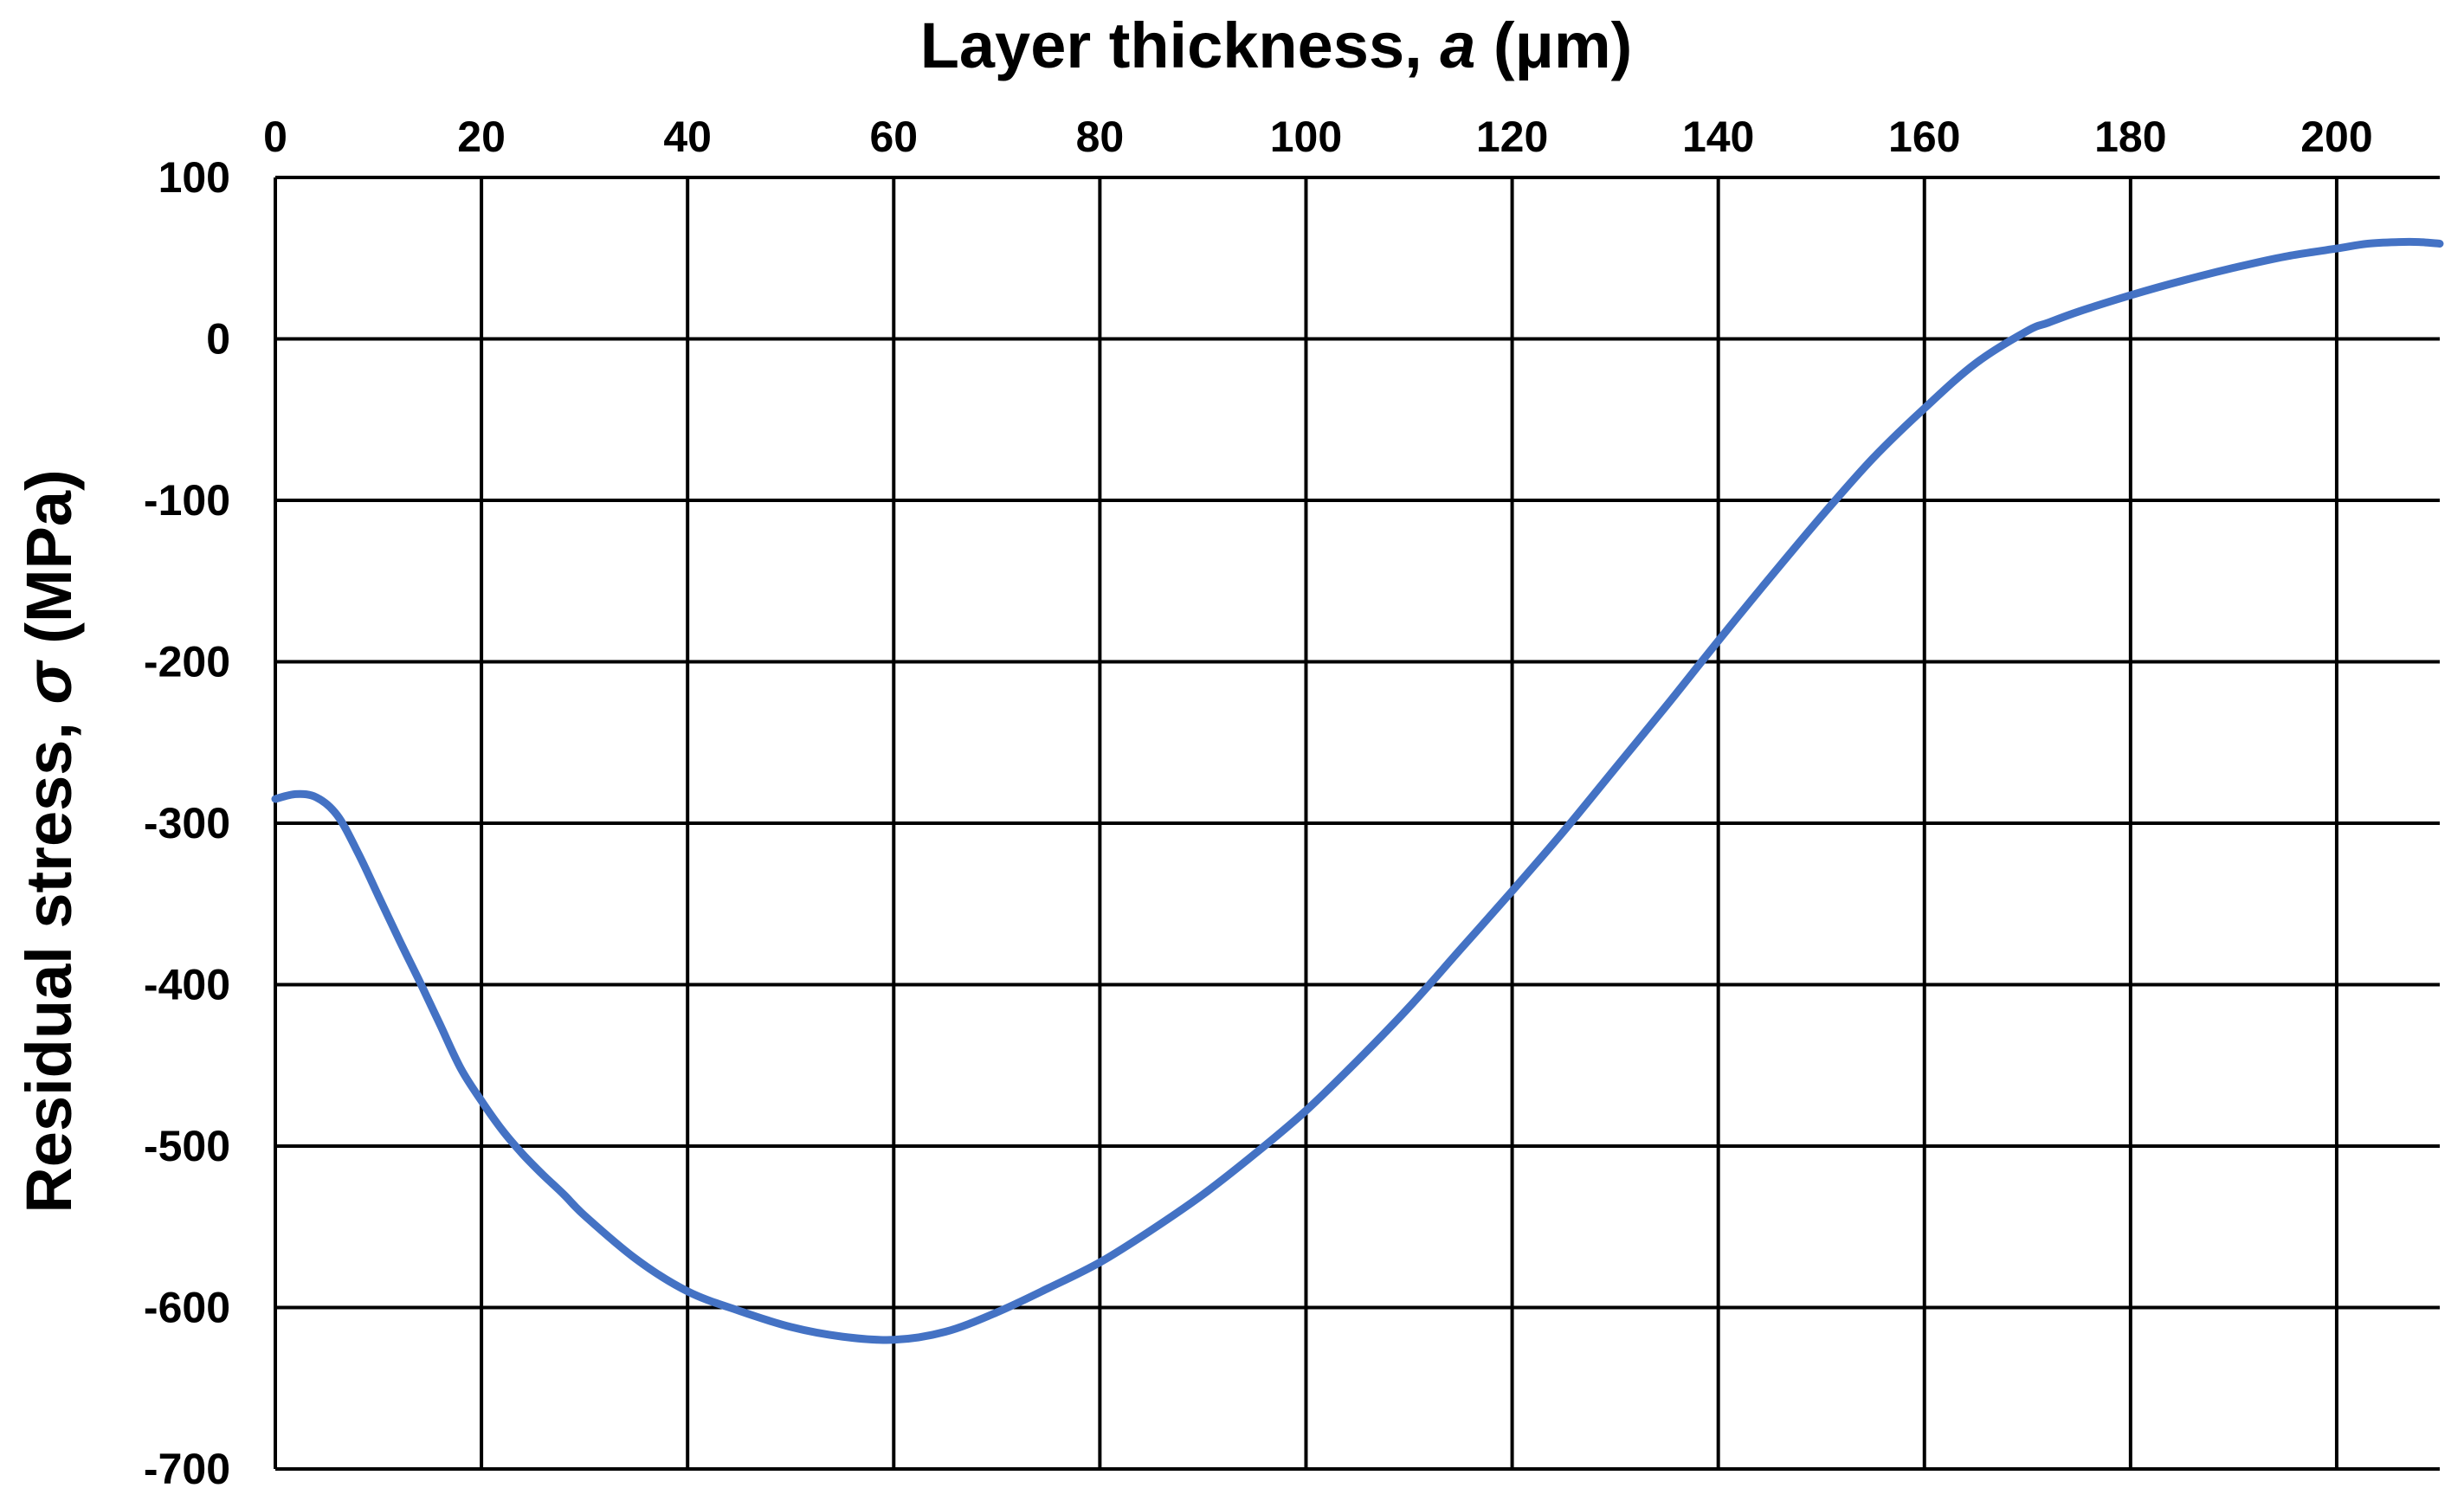  Describe the element at coordinates (187, 1146) in the screenshot. I see `y-tick-label: -500` at that location.